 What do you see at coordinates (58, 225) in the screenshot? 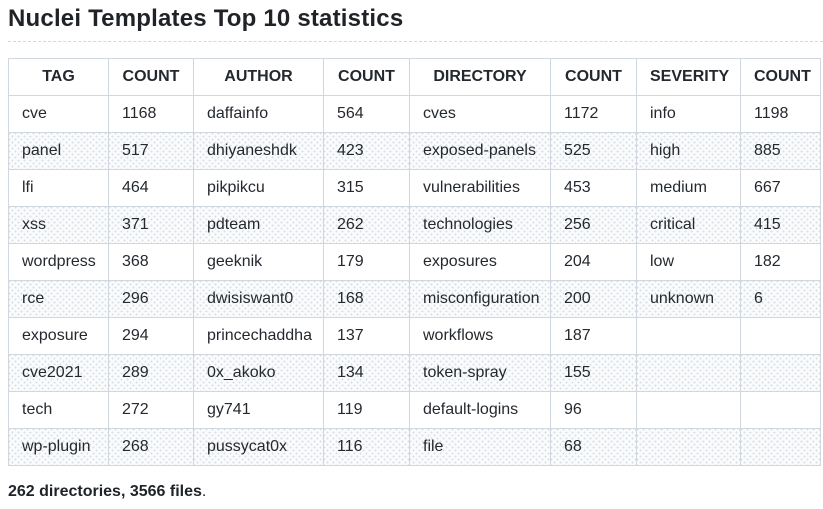
I see `table-cell: xss` at bounding box center [58, 225].